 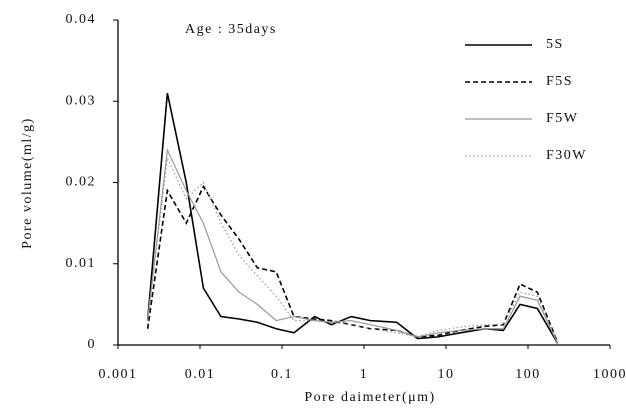 What do you see at coordinates (81, 263) in the screenshot?
I see `y-tick-label: 0.01` at bounding box center [81, 263].